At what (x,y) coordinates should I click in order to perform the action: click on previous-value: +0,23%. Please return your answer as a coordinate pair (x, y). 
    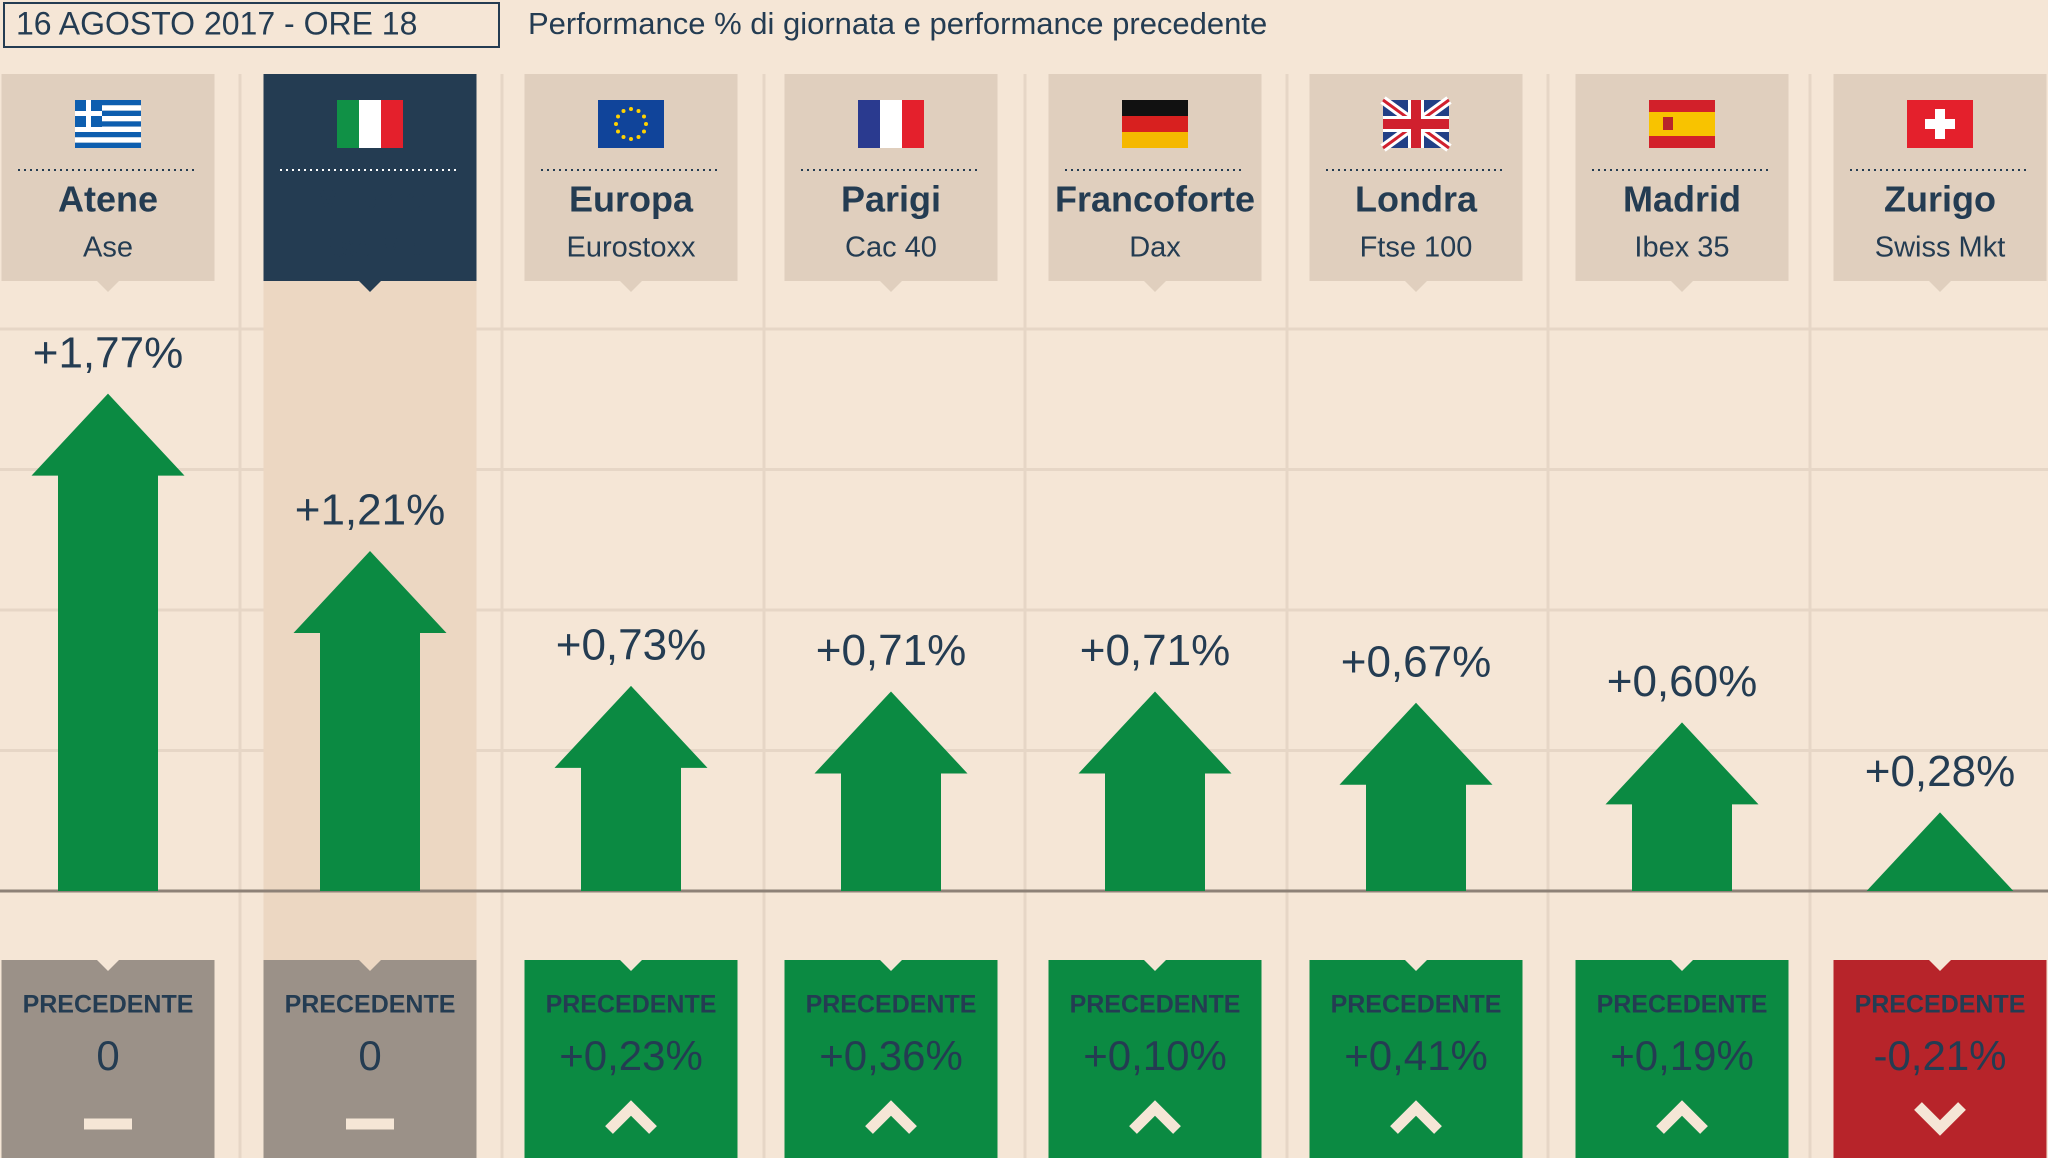
    Looking at the image, I should click on (631, 1055).